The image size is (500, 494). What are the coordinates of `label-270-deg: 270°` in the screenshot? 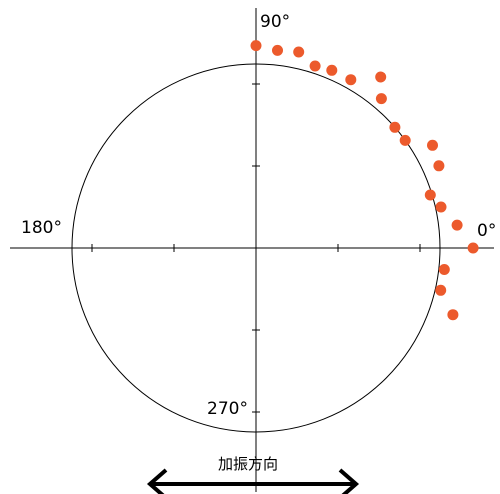 It's located at (227, 409).